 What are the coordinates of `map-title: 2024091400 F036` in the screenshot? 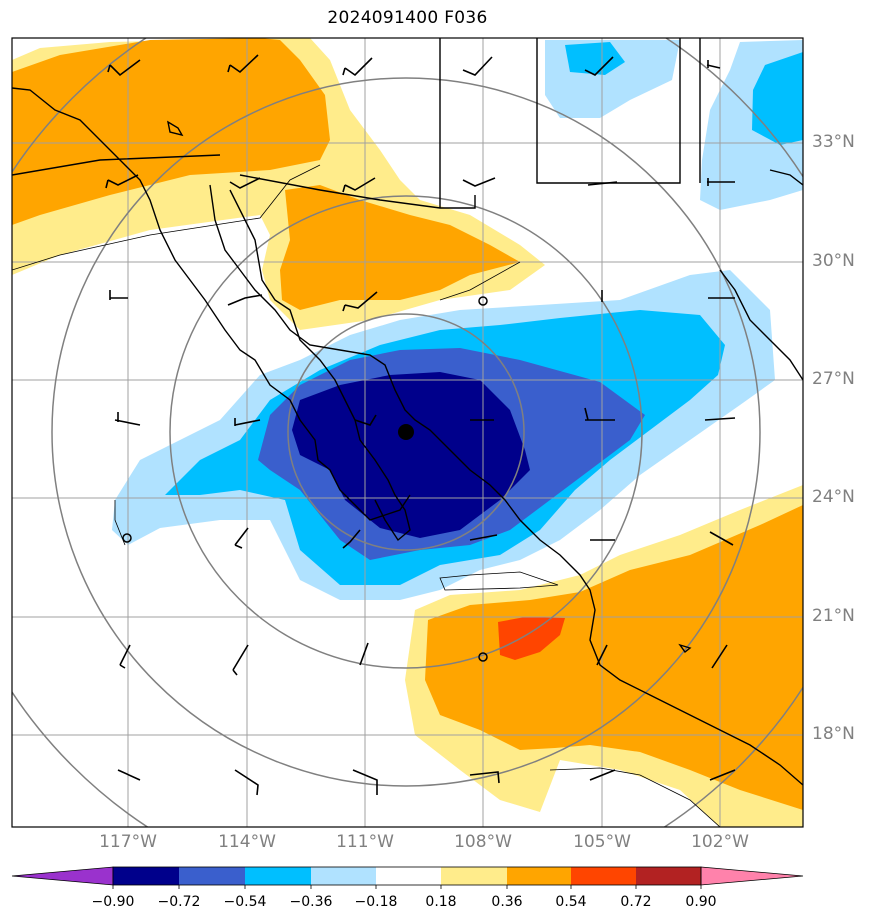 It's located at (407, 18).